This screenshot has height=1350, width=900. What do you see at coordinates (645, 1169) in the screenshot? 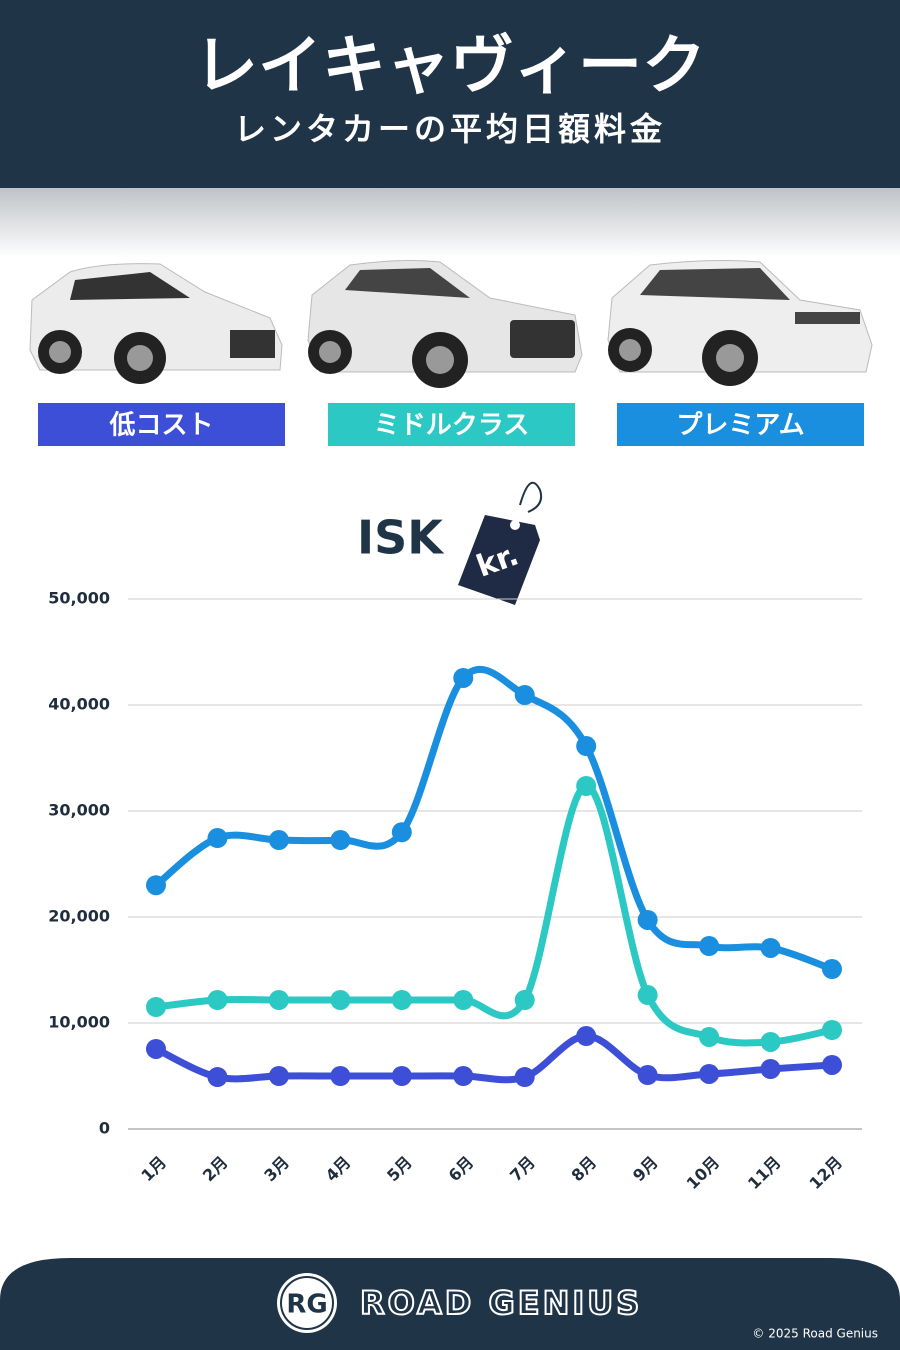
I see `x-tick-label: 9月` at bounding box center [645, 1169].